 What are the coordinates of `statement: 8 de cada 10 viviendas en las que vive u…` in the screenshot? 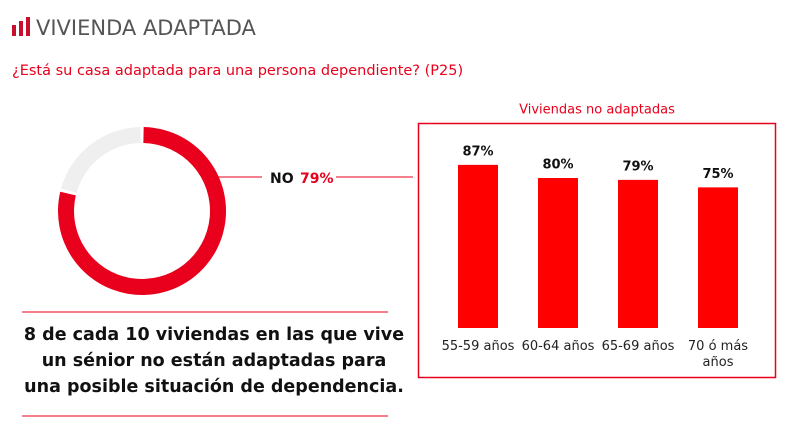 It's located at (214, 361).